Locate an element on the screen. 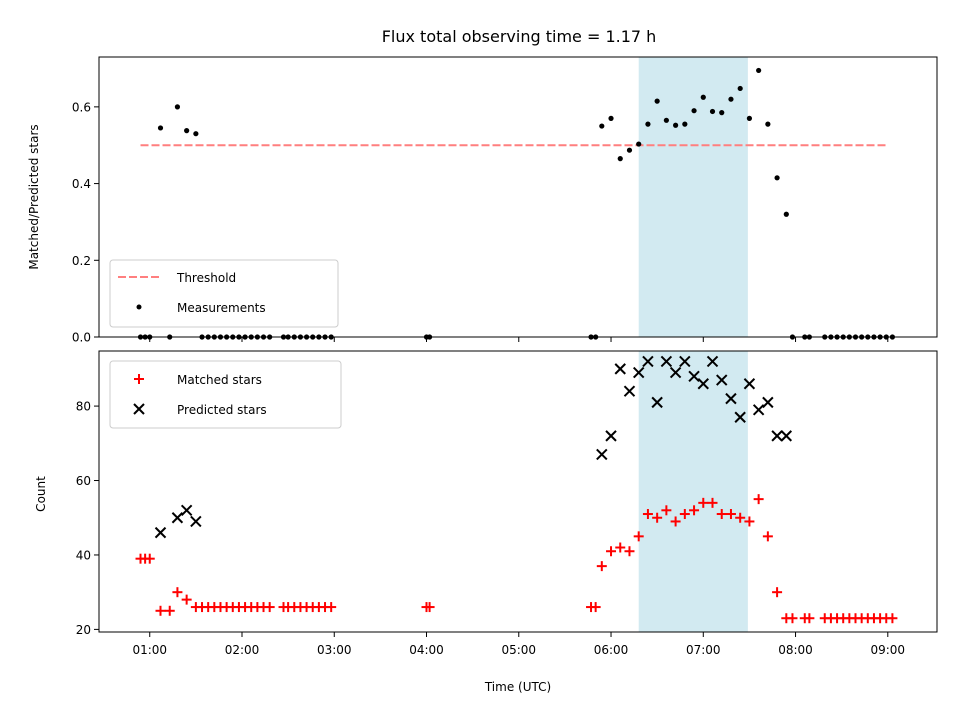 The image size is (960, 720). bottom-xtick-label: 03:00 is located at coordinates (334, 650).